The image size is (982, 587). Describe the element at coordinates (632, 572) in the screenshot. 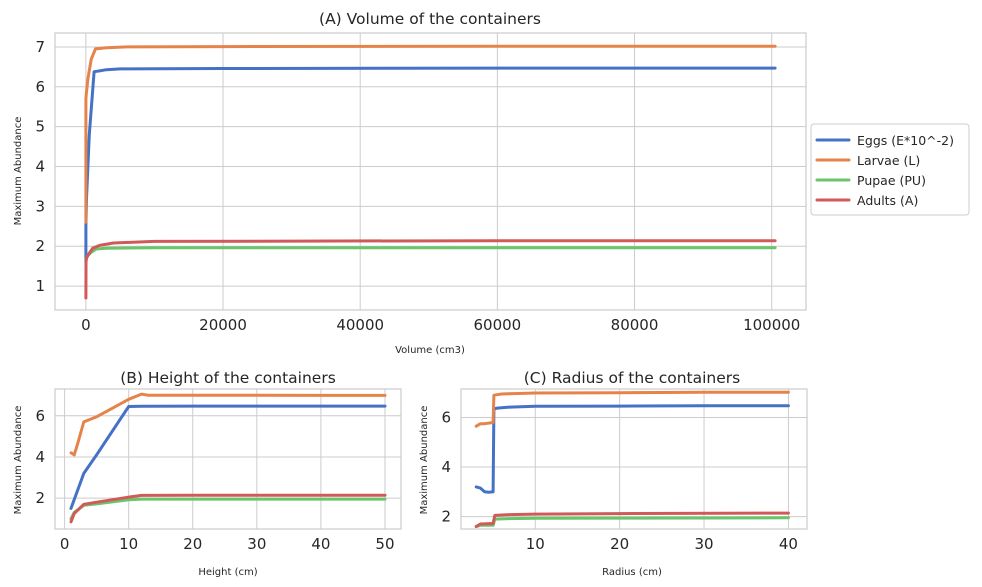

I see `panel-radius-xlabel: Radius (cm)` at that location.